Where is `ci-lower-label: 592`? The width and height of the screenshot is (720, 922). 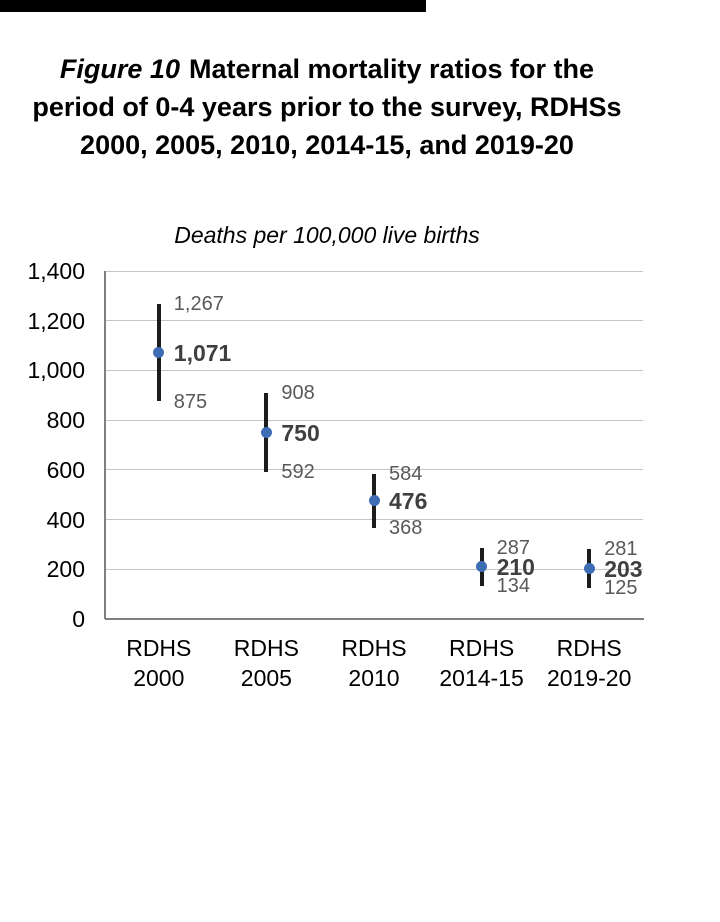 ci-lower-label: 592 is located at coordinates (298, 471).